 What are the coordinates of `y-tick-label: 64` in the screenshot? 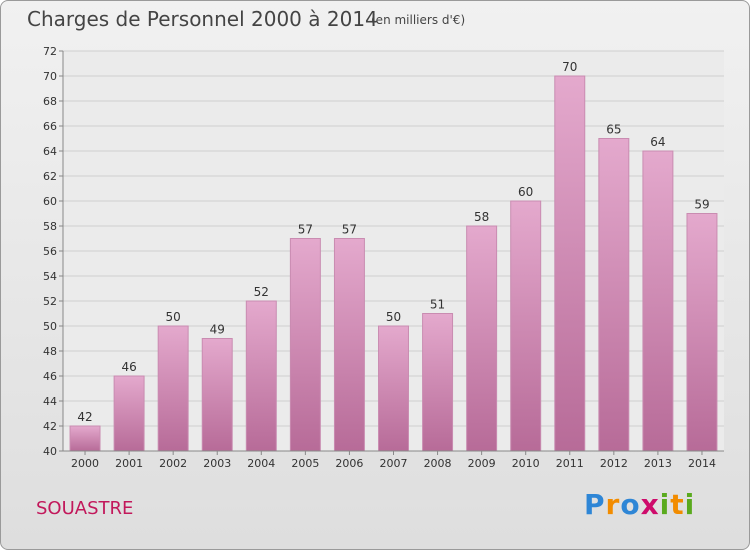 It's located at (50, 151).